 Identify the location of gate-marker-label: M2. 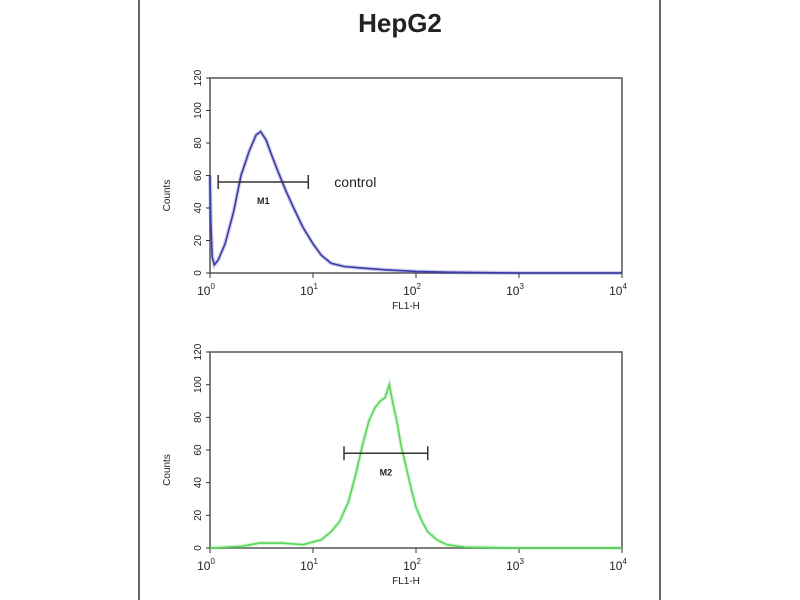
(386, 472).